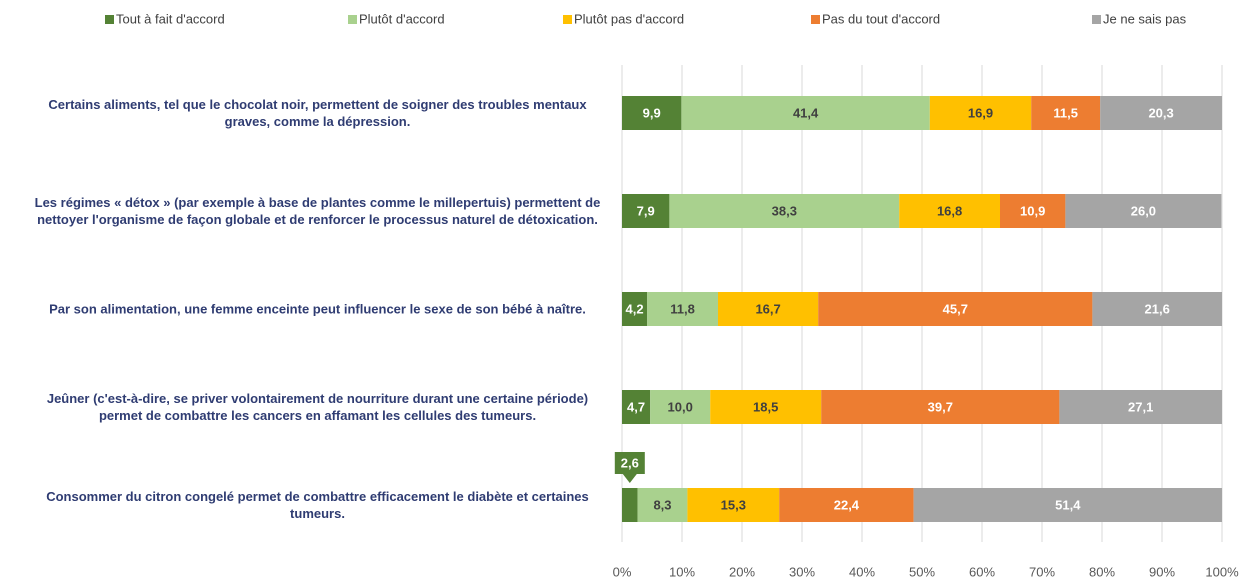 The height and width of the screenshot is (580, 1243). I want to click on data-label: 9,9, so click(652, 112).